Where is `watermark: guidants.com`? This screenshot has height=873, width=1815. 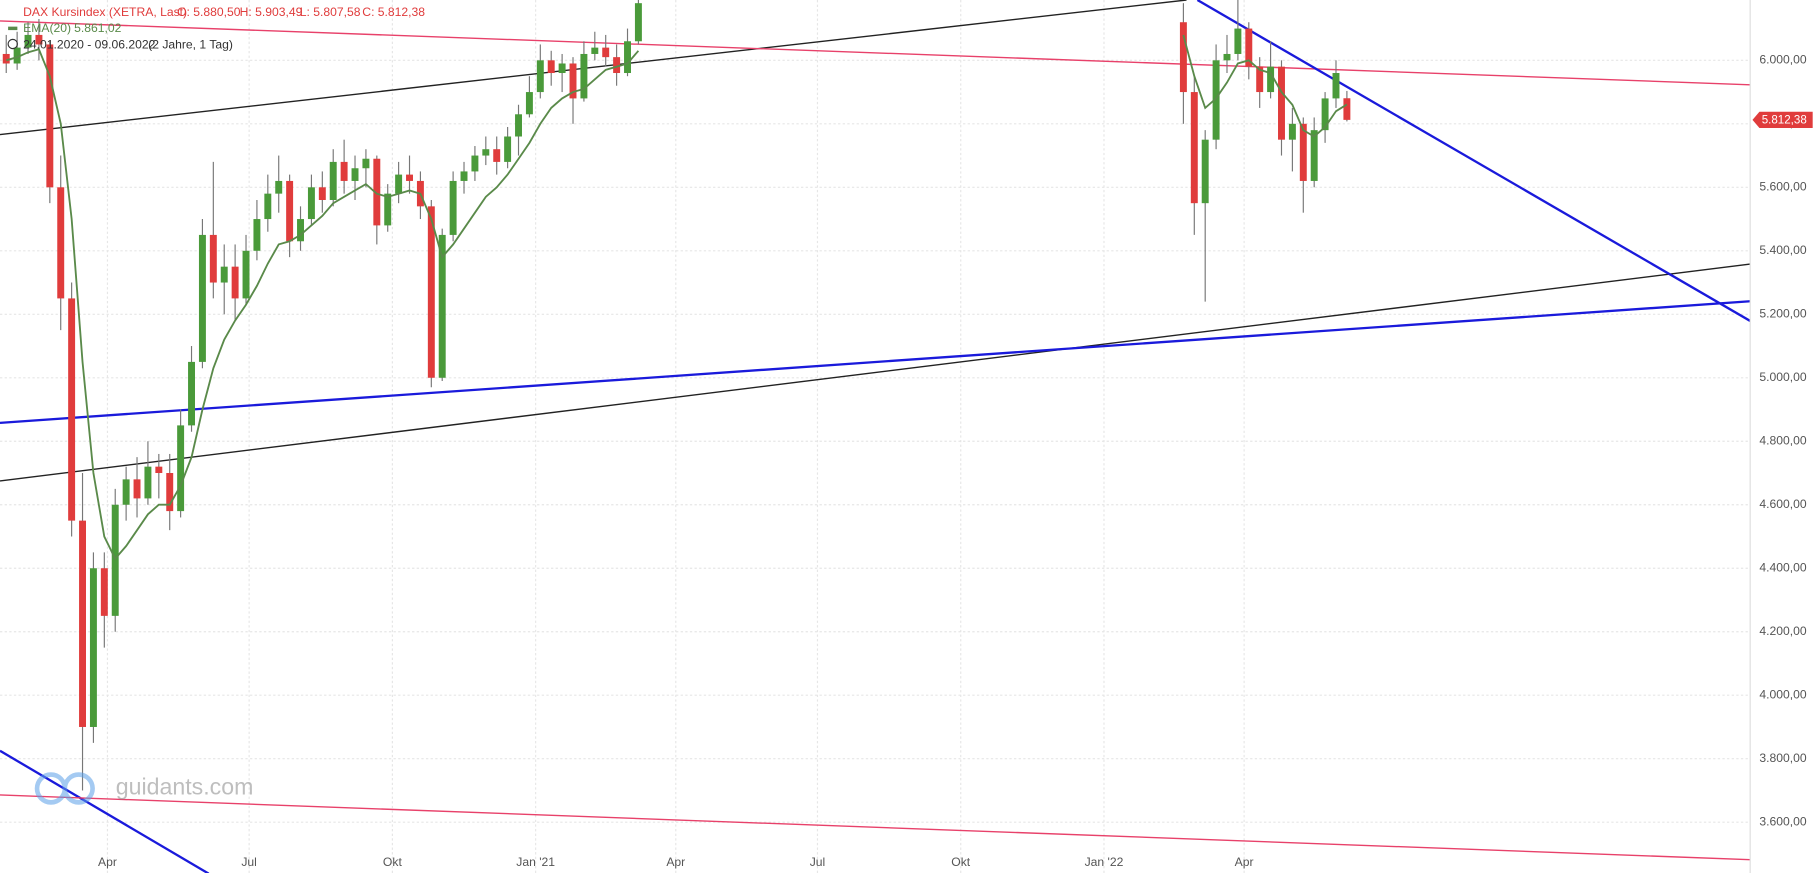 watermark: guidants.com is located at coordinates (144, 788).